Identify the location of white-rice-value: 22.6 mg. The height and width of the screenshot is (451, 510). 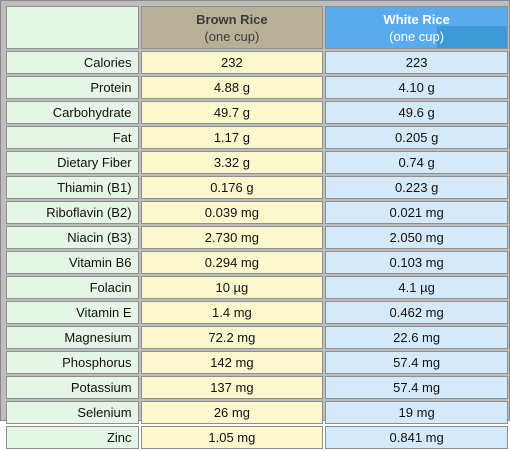
(416, 337).